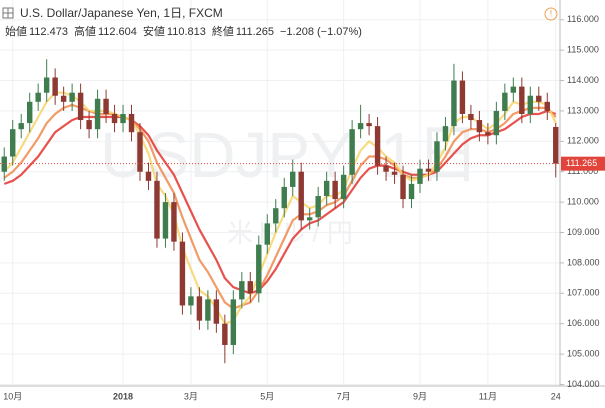  What do you see at coordinates (583, 80) in the screenshot?
I see `y-tick-label: 114.000` at bounding box center [583, 80].